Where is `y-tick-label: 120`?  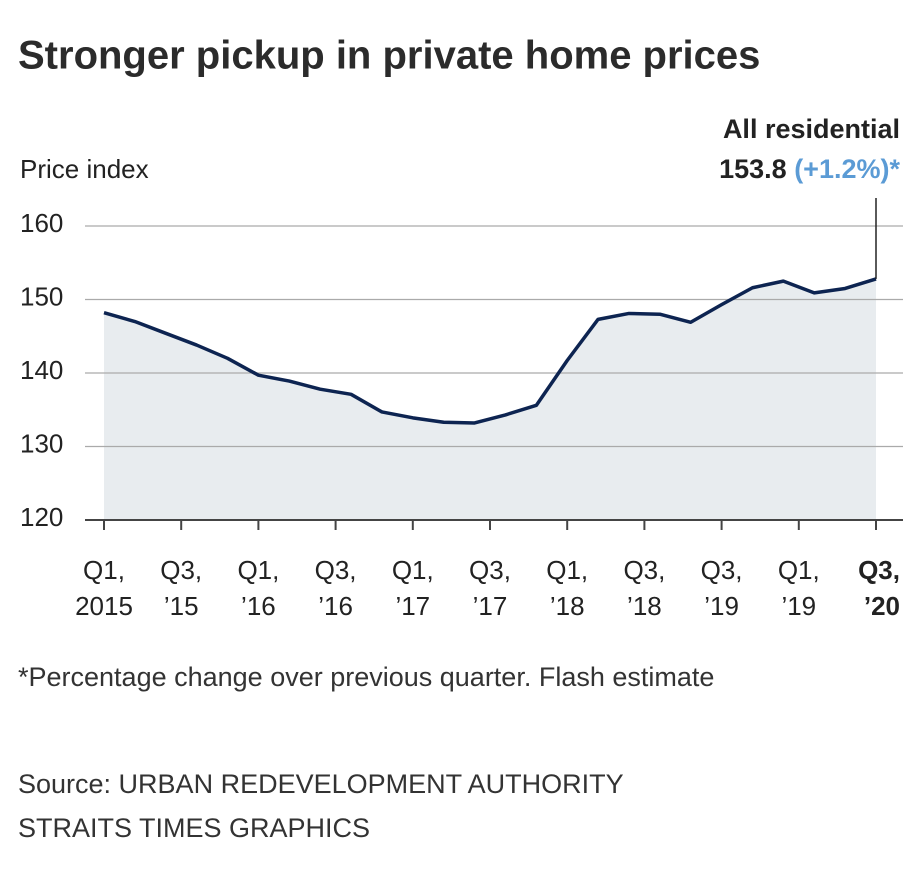
y-tick-label: 120 is located at coordinates (41, 517).